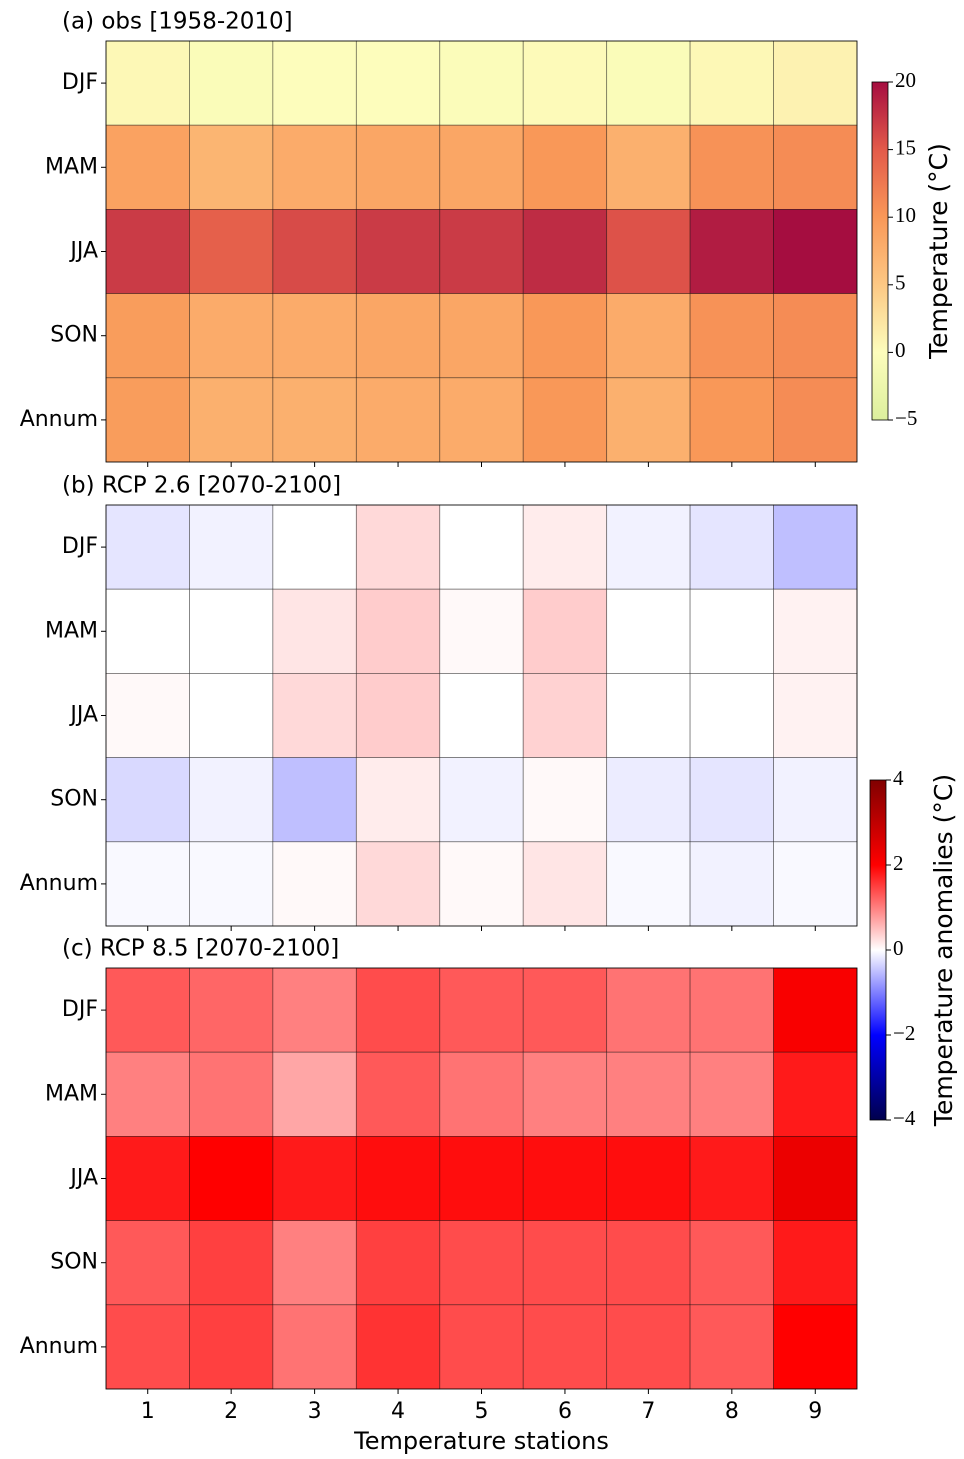  Describe the element at coordinates (315, 1411) in the screenshot. I see `x-tick-label: 3` at that location.